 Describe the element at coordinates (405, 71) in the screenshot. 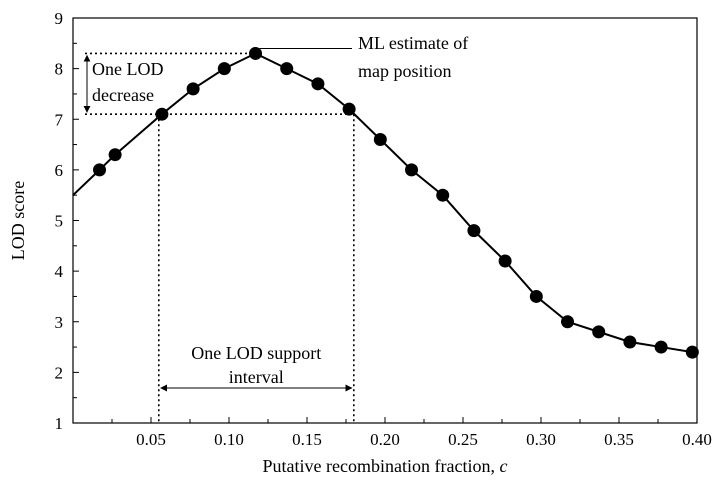

I see `ml-estimate-label-line2: map position` at that location.